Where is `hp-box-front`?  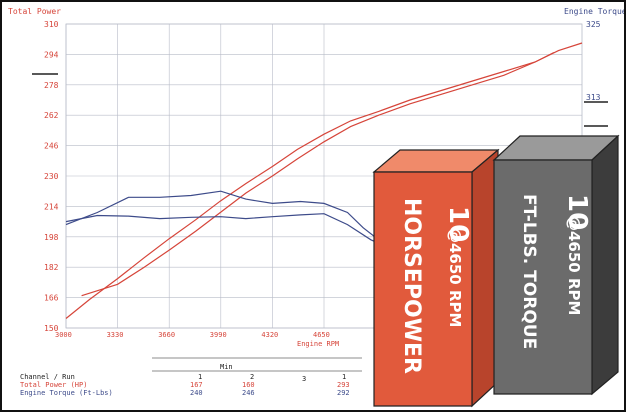 hp-box-front is located at coordinates (423, 289).